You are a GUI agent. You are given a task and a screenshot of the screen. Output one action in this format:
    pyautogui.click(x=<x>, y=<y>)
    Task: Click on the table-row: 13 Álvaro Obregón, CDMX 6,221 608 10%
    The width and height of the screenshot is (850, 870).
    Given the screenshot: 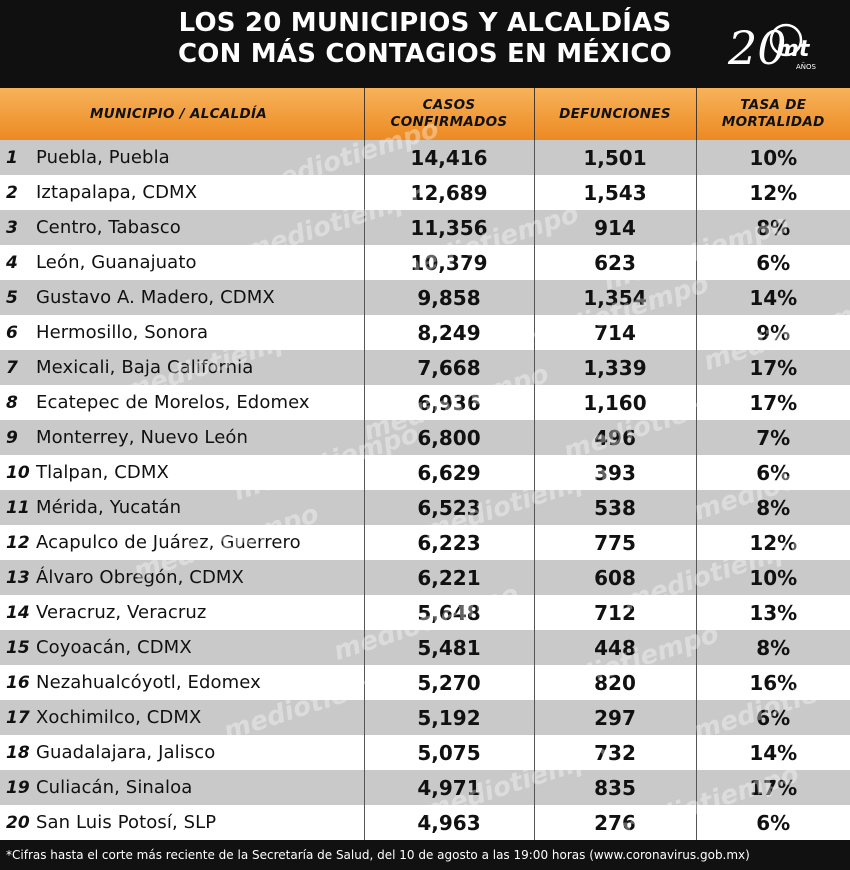 What is the action you would take?
    pyautogui.click(x=425, y=577)
    